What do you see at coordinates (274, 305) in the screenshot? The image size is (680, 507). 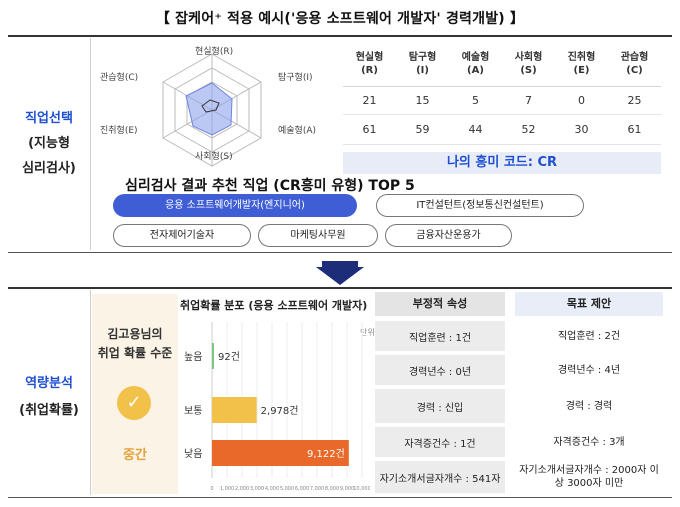 I see `chart-title: 취업확률 분포 (응용 소프트웨어 개발자)` at bounding box center [274, 305].